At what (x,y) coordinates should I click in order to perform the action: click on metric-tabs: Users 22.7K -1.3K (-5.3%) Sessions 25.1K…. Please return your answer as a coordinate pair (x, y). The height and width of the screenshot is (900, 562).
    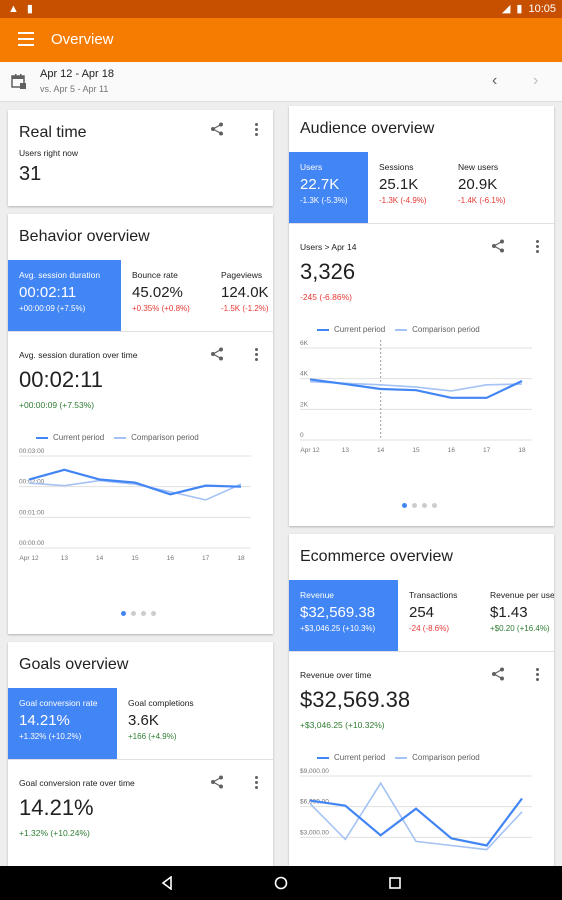
    Looking at the image, I should click on (421, 188).